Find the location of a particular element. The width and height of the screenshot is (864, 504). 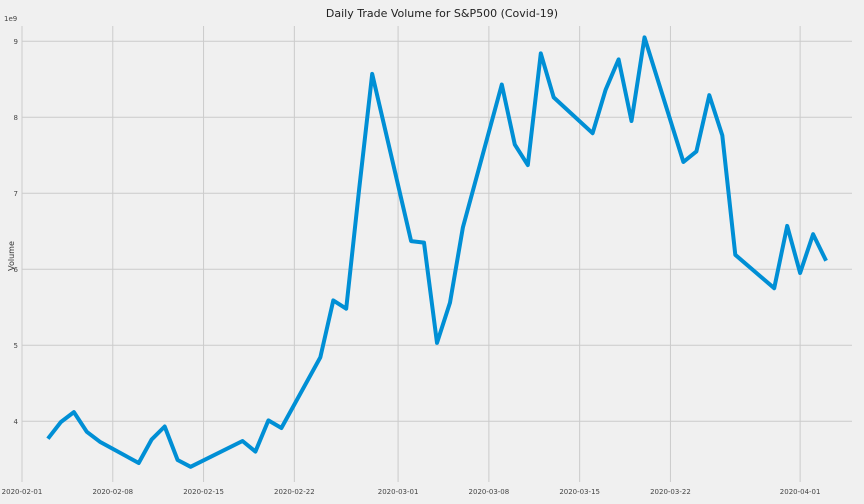

y-axis-ticks: 4 5 6 7 8 9 is located at coordinates (16, 232).